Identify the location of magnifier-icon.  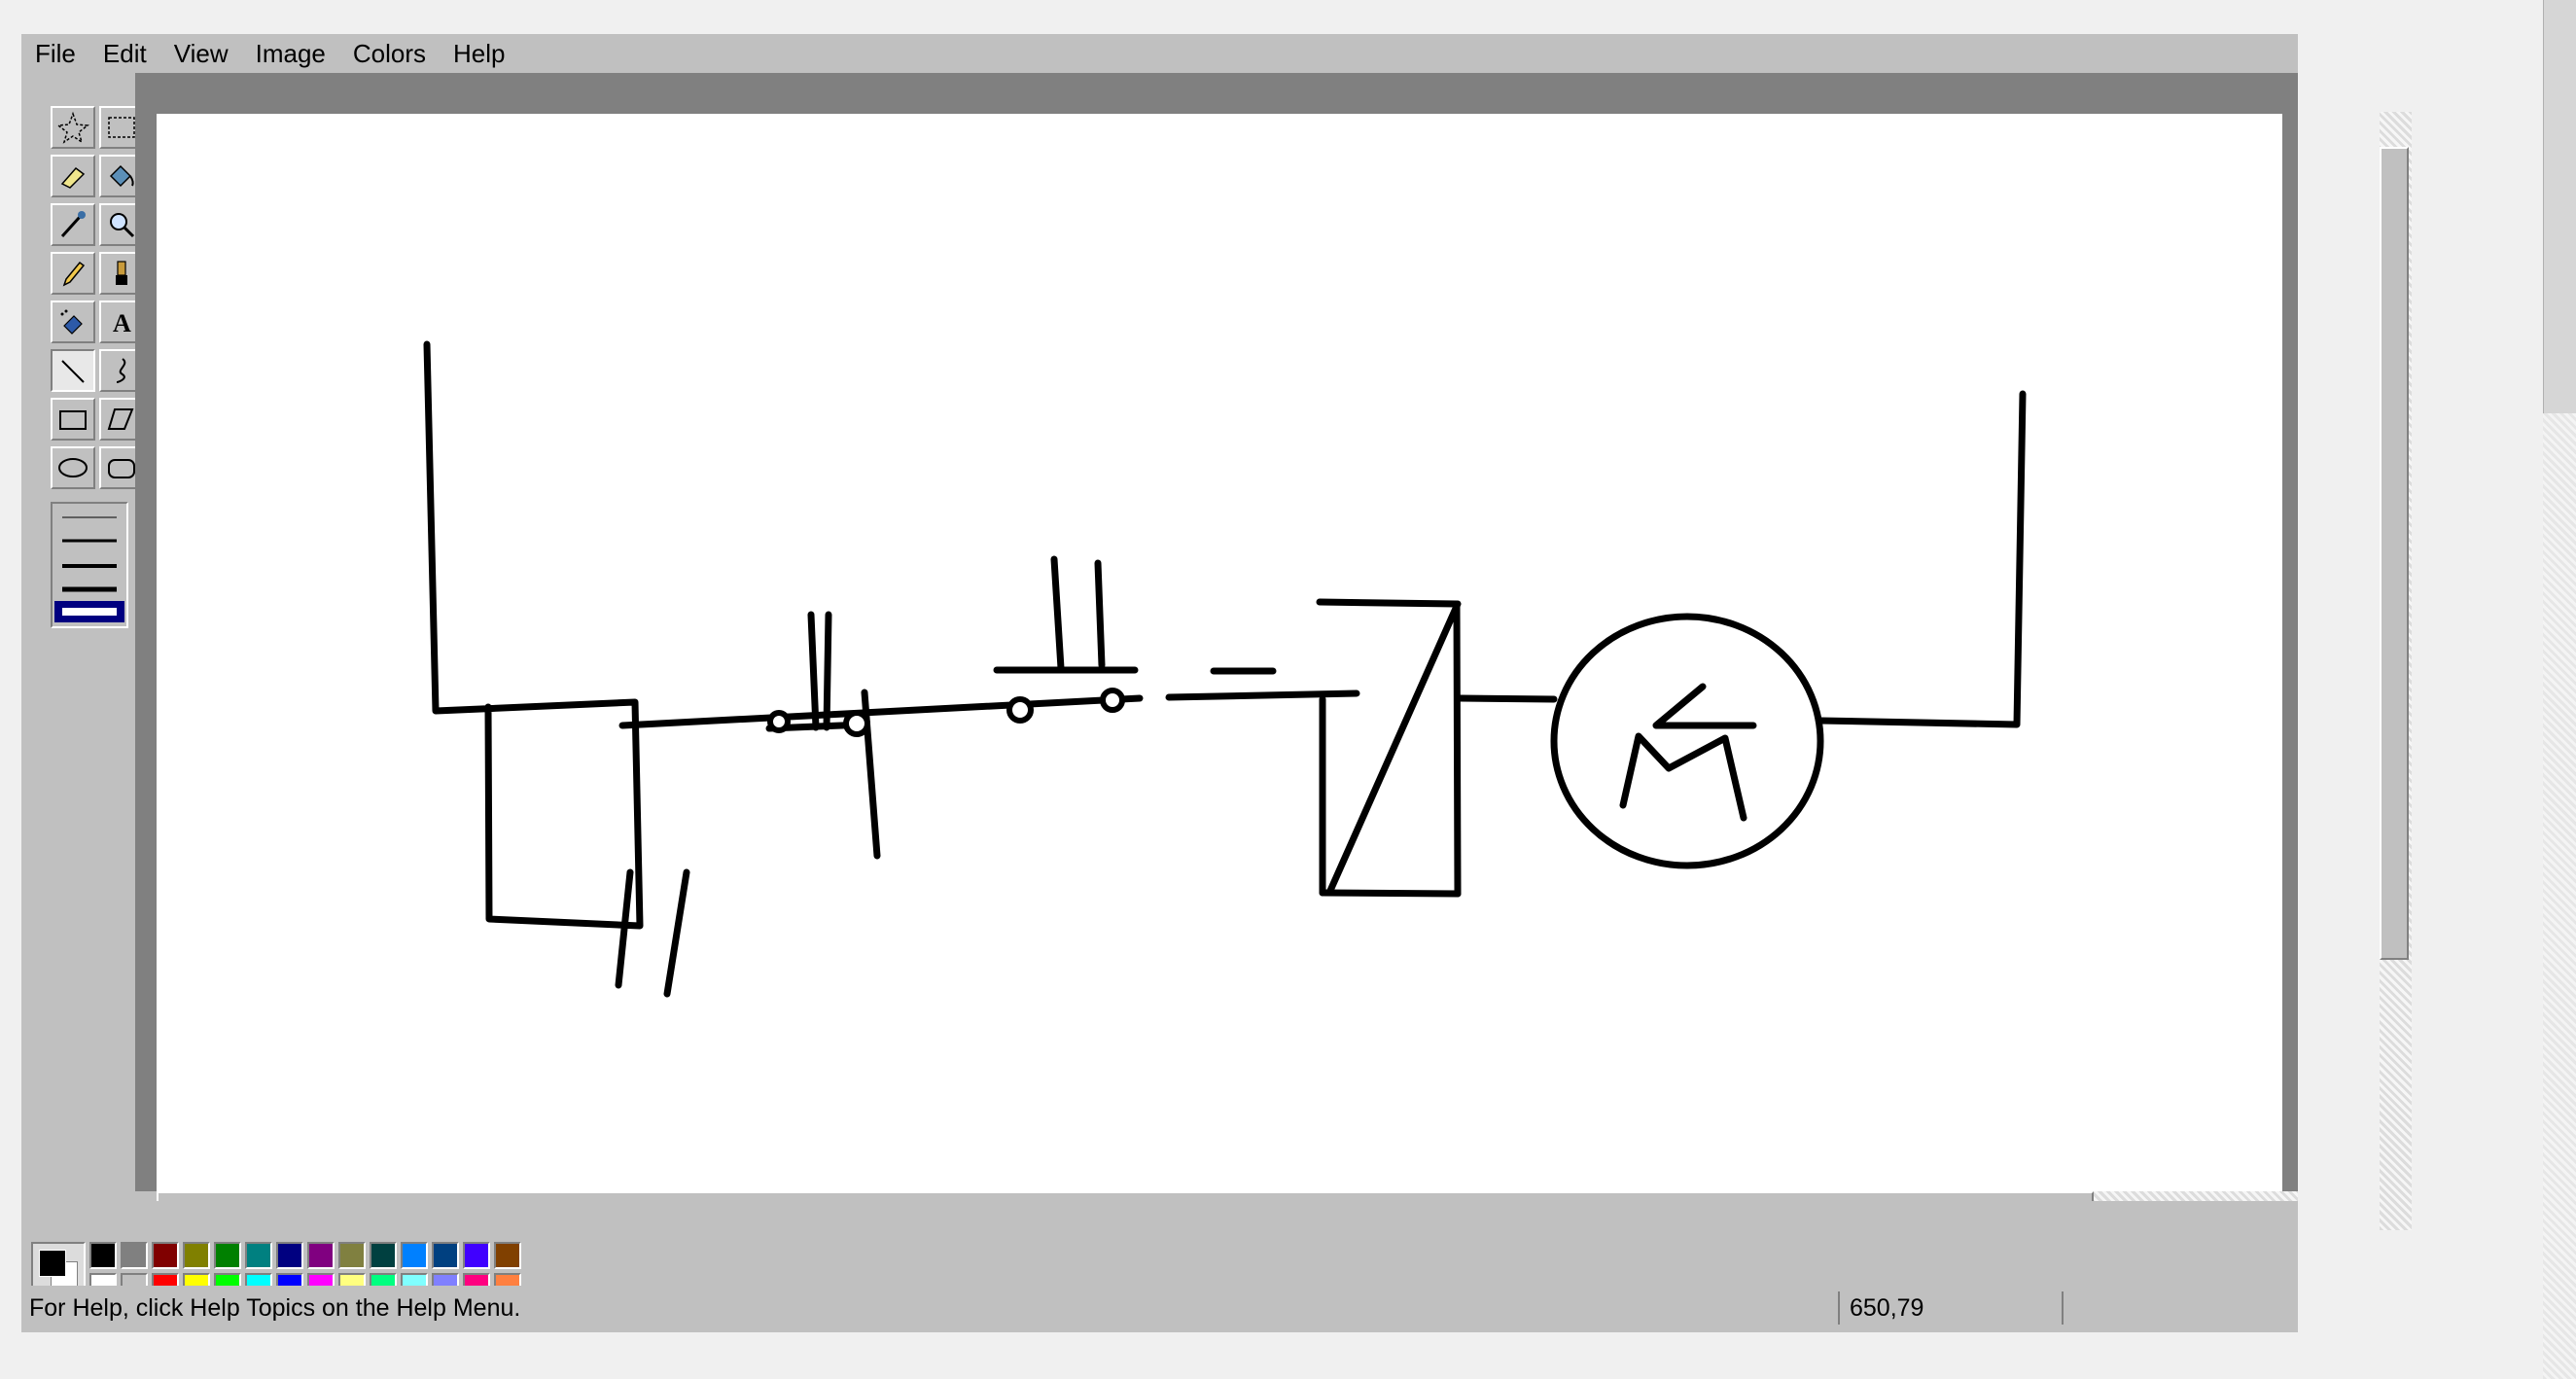
(123, 225).